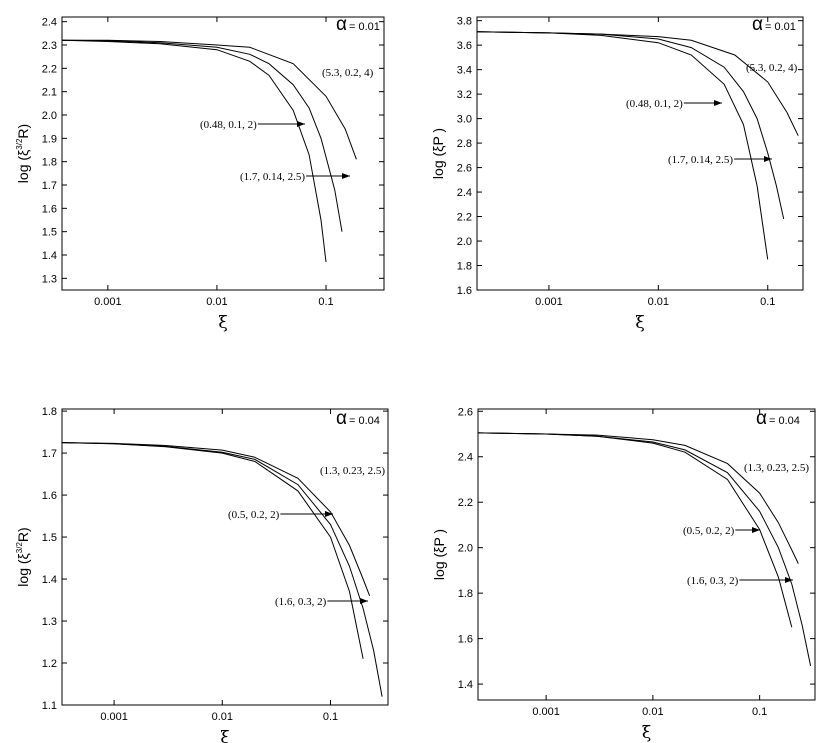  I want to click on y-tick-label: 1.9, so click(49, 139).